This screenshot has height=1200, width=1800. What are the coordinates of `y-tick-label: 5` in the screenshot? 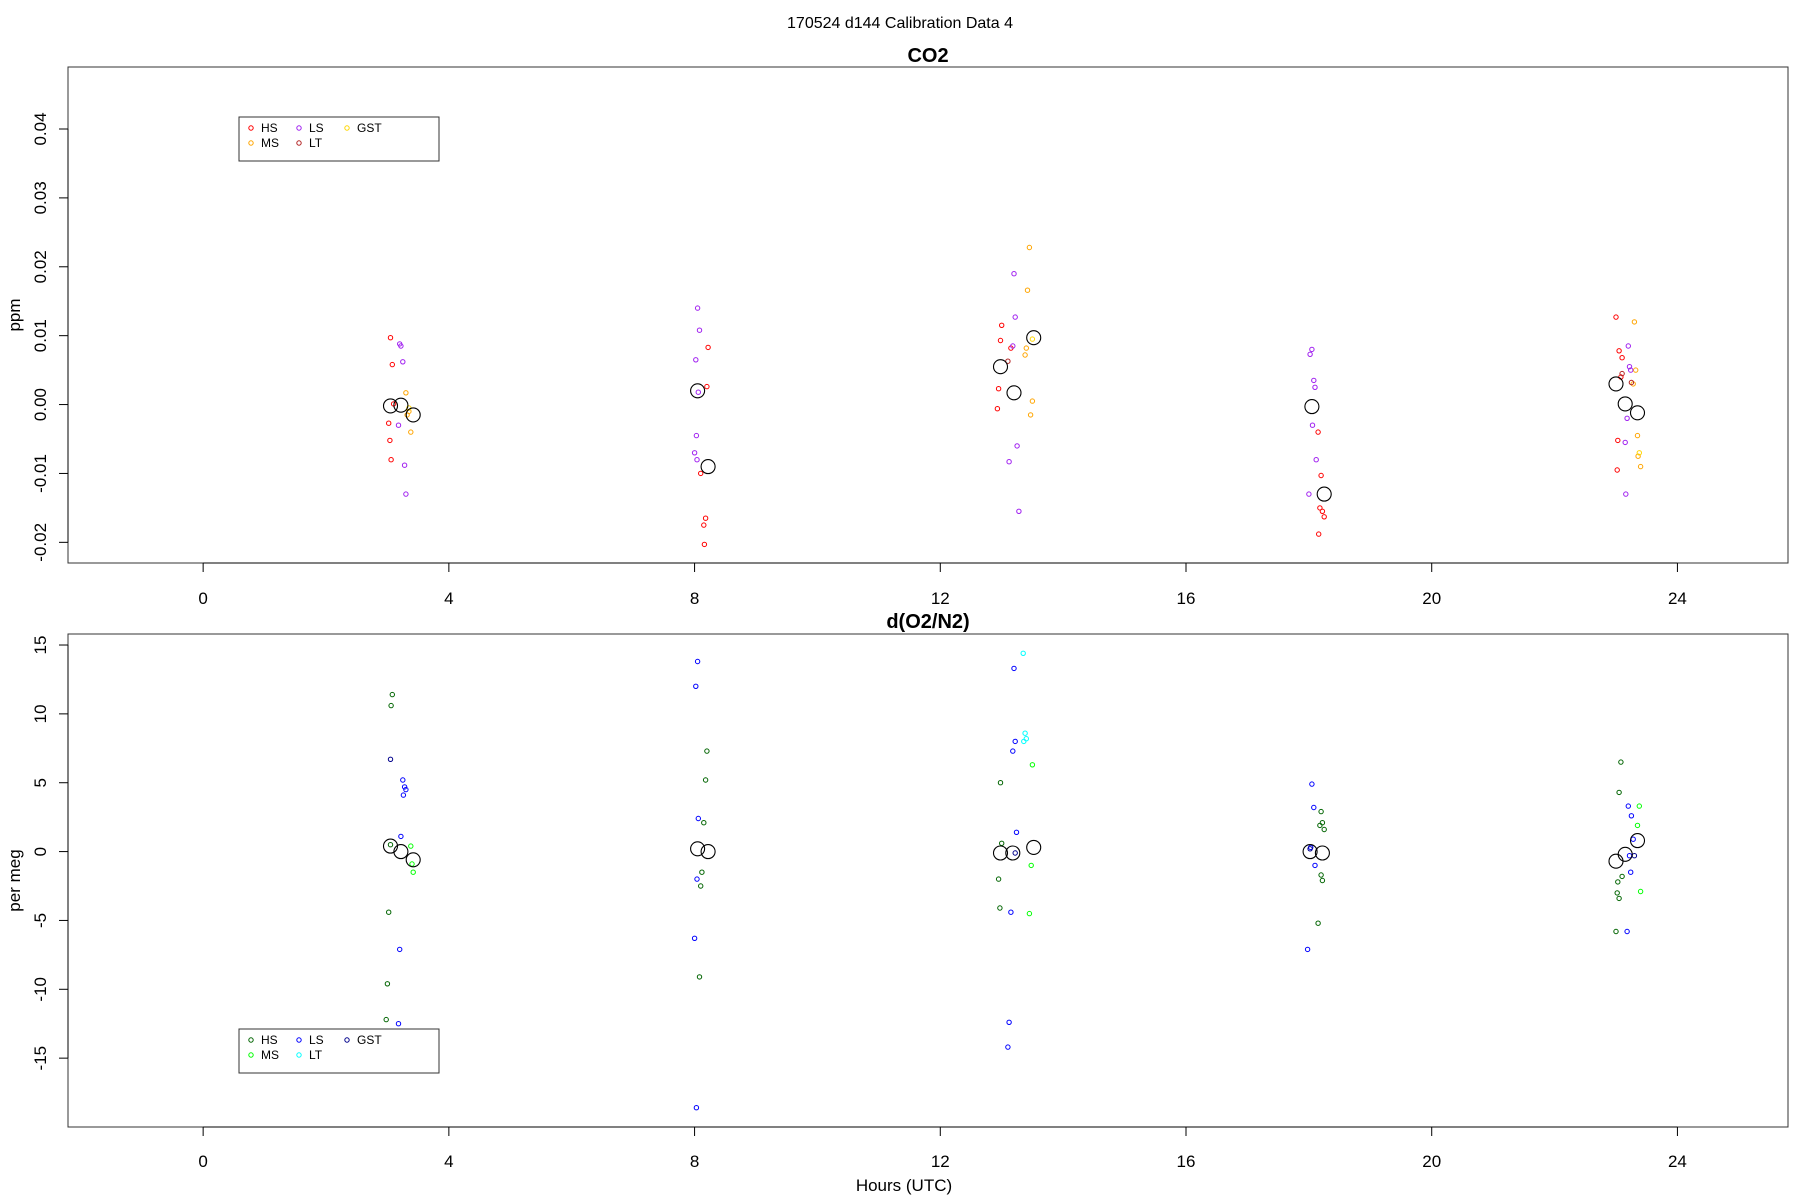 It's located at (40, 782).